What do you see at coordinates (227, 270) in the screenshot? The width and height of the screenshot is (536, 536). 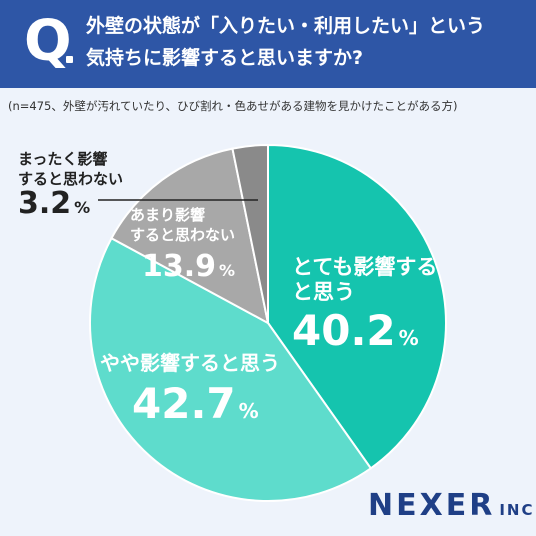 I see `value-not-much-unit: %` at bounding box center [227, 270].